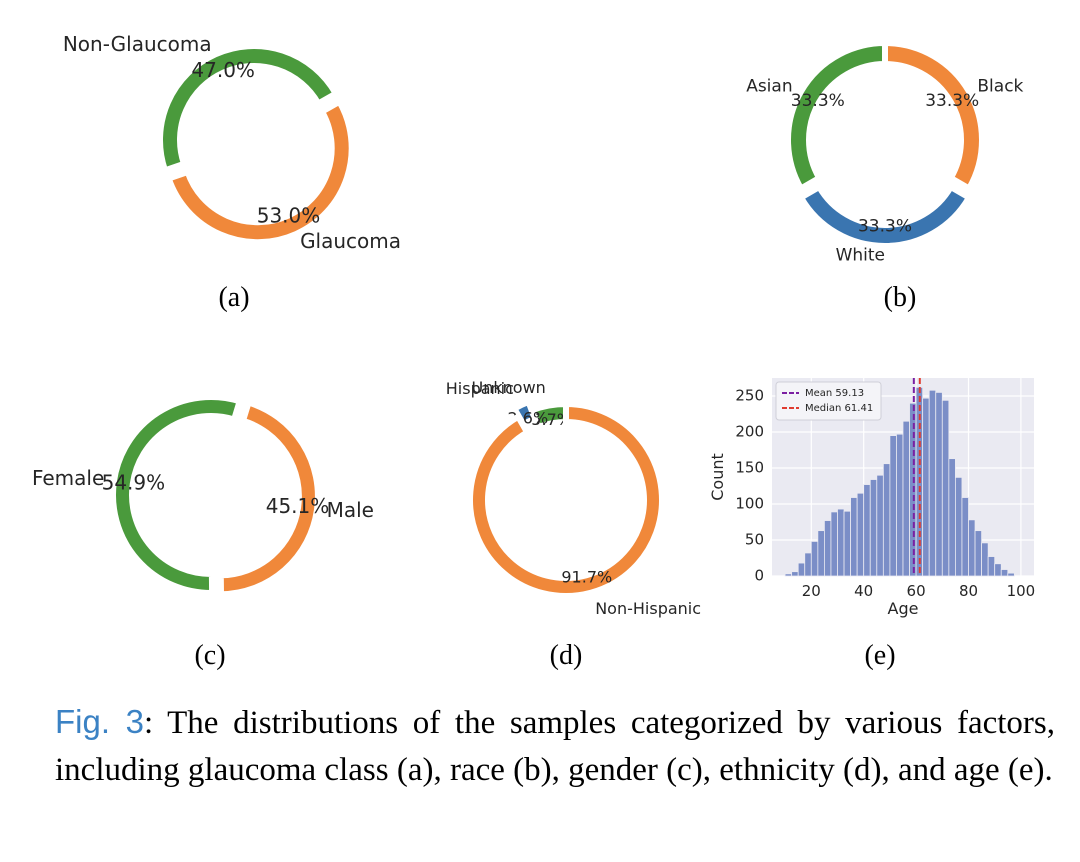 Image resolution: width=1080 pixels, height=862 pixels. What do you see at coordinates (586, 576) in the screenshot?
I see `slice-percent-non-hispanic: 91.7%` at bounding box center [586, 576].